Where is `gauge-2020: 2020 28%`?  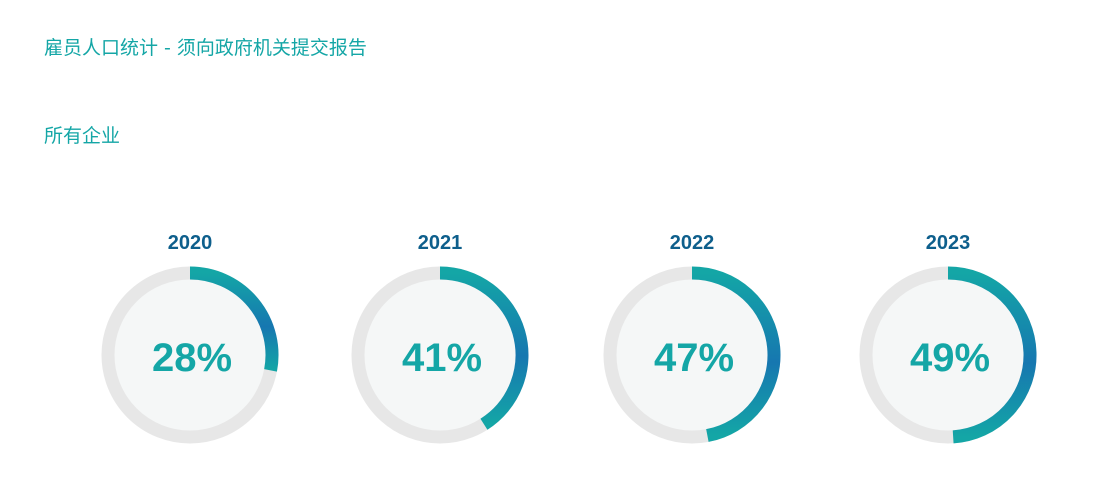
gauge-2020: 2020 28% is located at coordinates (190, 338).